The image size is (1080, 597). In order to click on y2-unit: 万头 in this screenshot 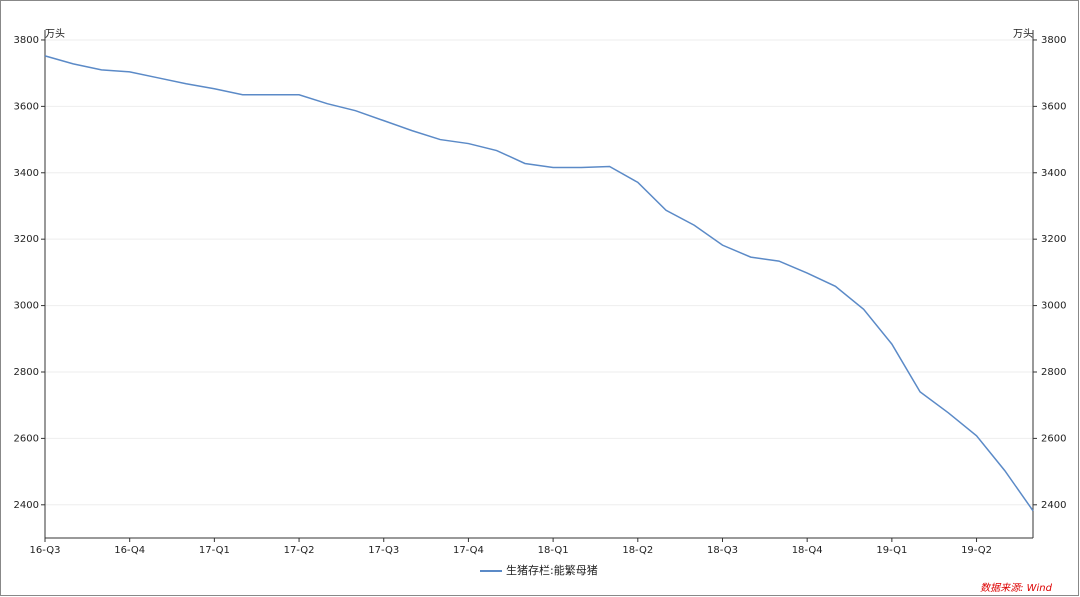, I will do `click(1023, 34)`.